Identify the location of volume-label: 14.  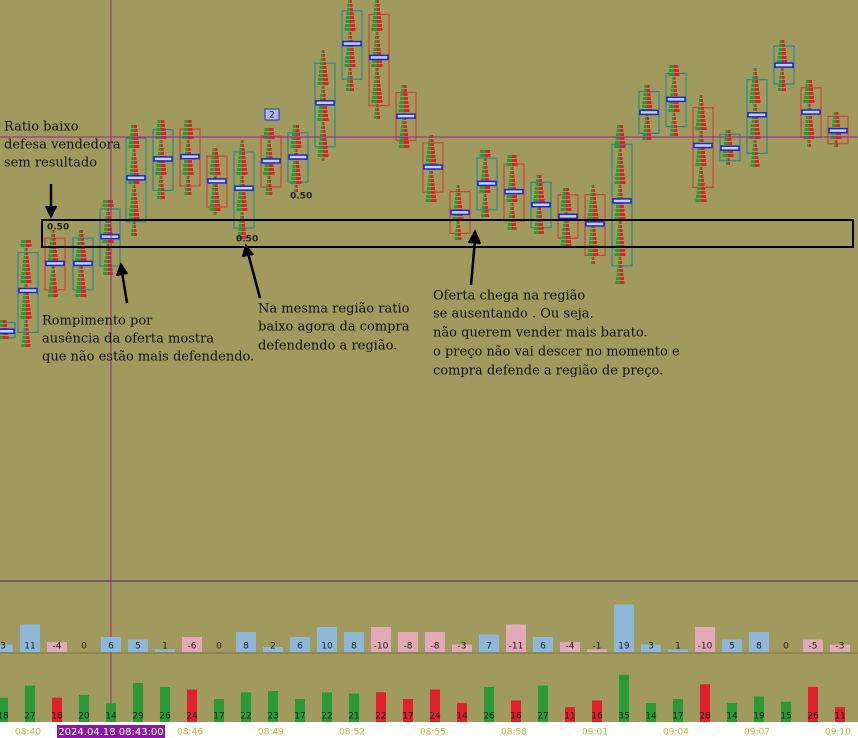
(732, 717).